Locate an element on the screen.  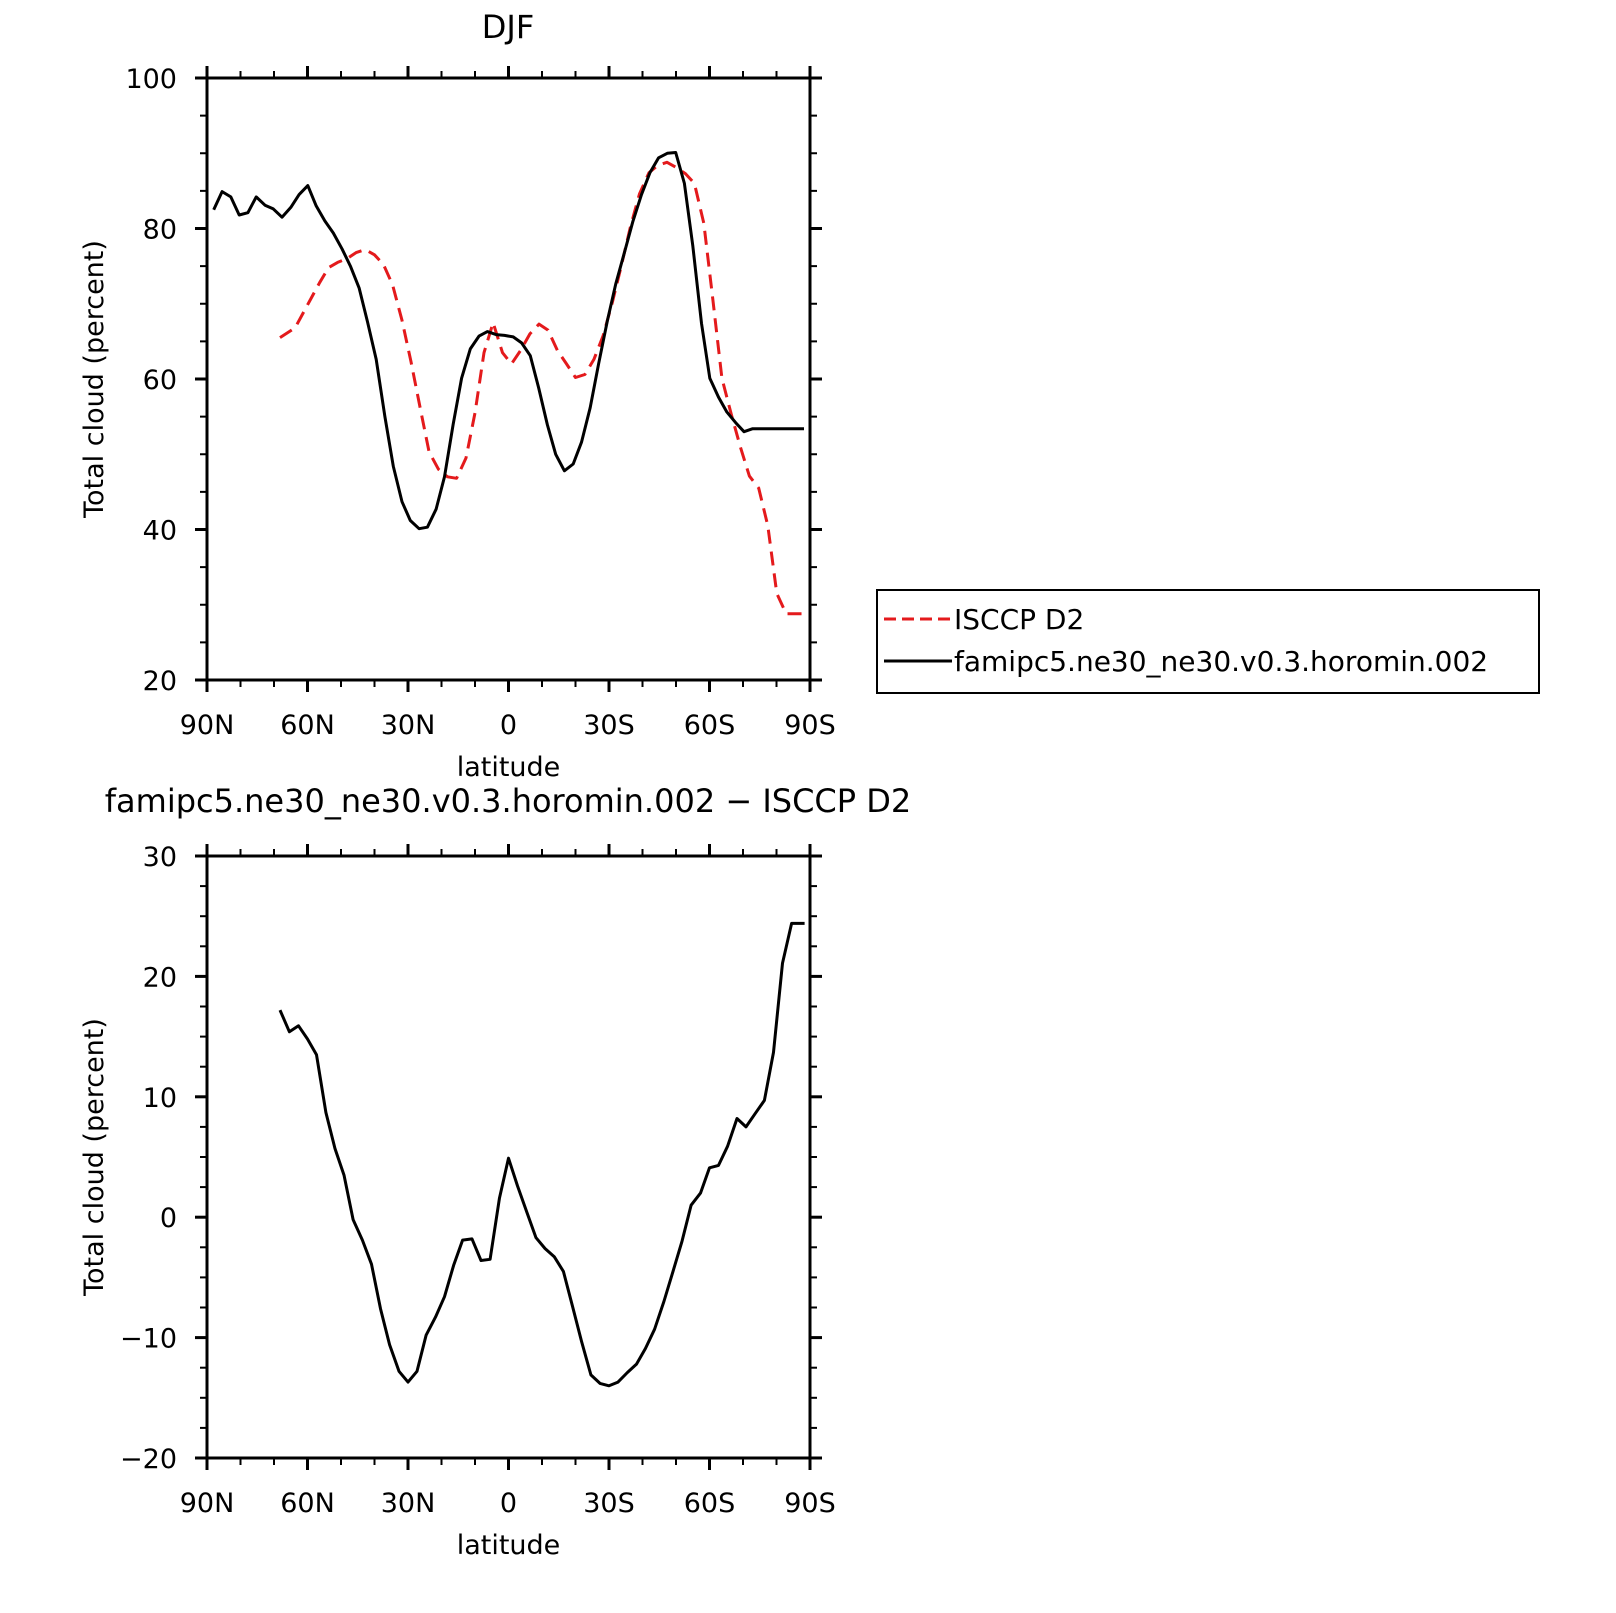
legend-label-2: famipc5.ne30_ne30.v0.3.horomin.002 is located at coordinates (1221, 661).